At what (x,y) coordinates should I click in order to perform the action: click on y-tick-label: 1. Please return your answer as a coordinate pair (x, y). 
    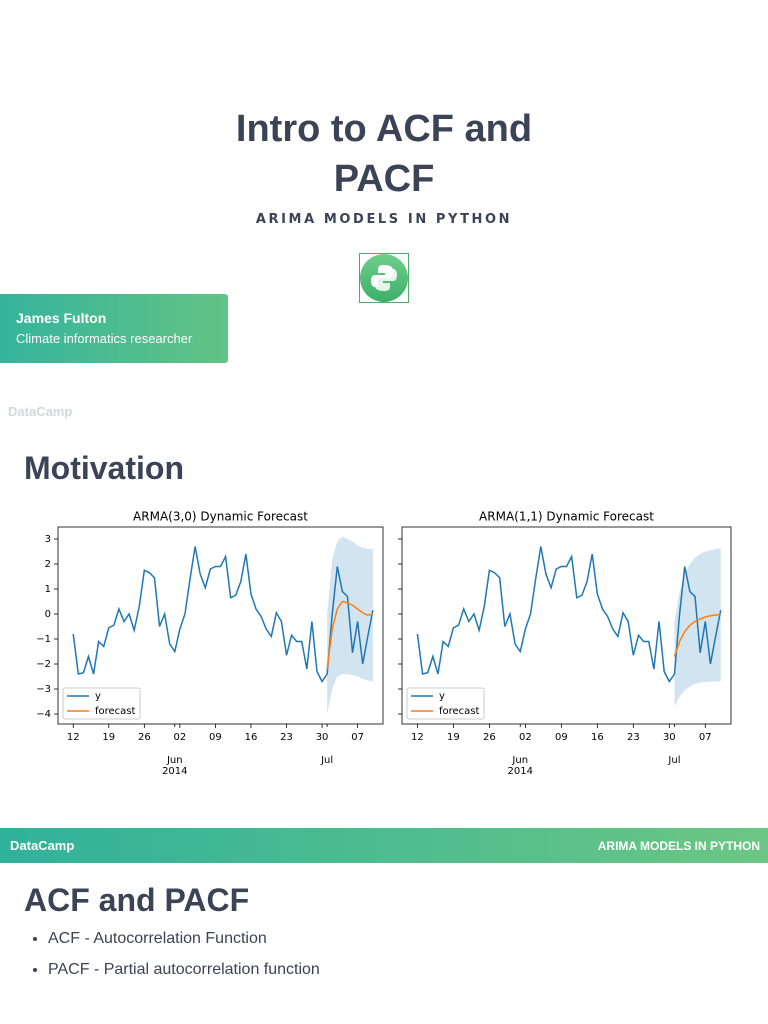
    Looking at the image, I should click on (48, 589).